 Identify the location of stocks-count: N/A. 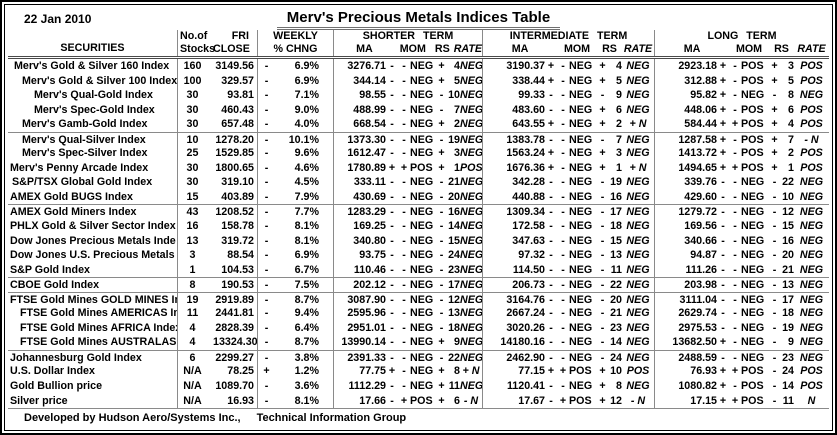
(192, 371).